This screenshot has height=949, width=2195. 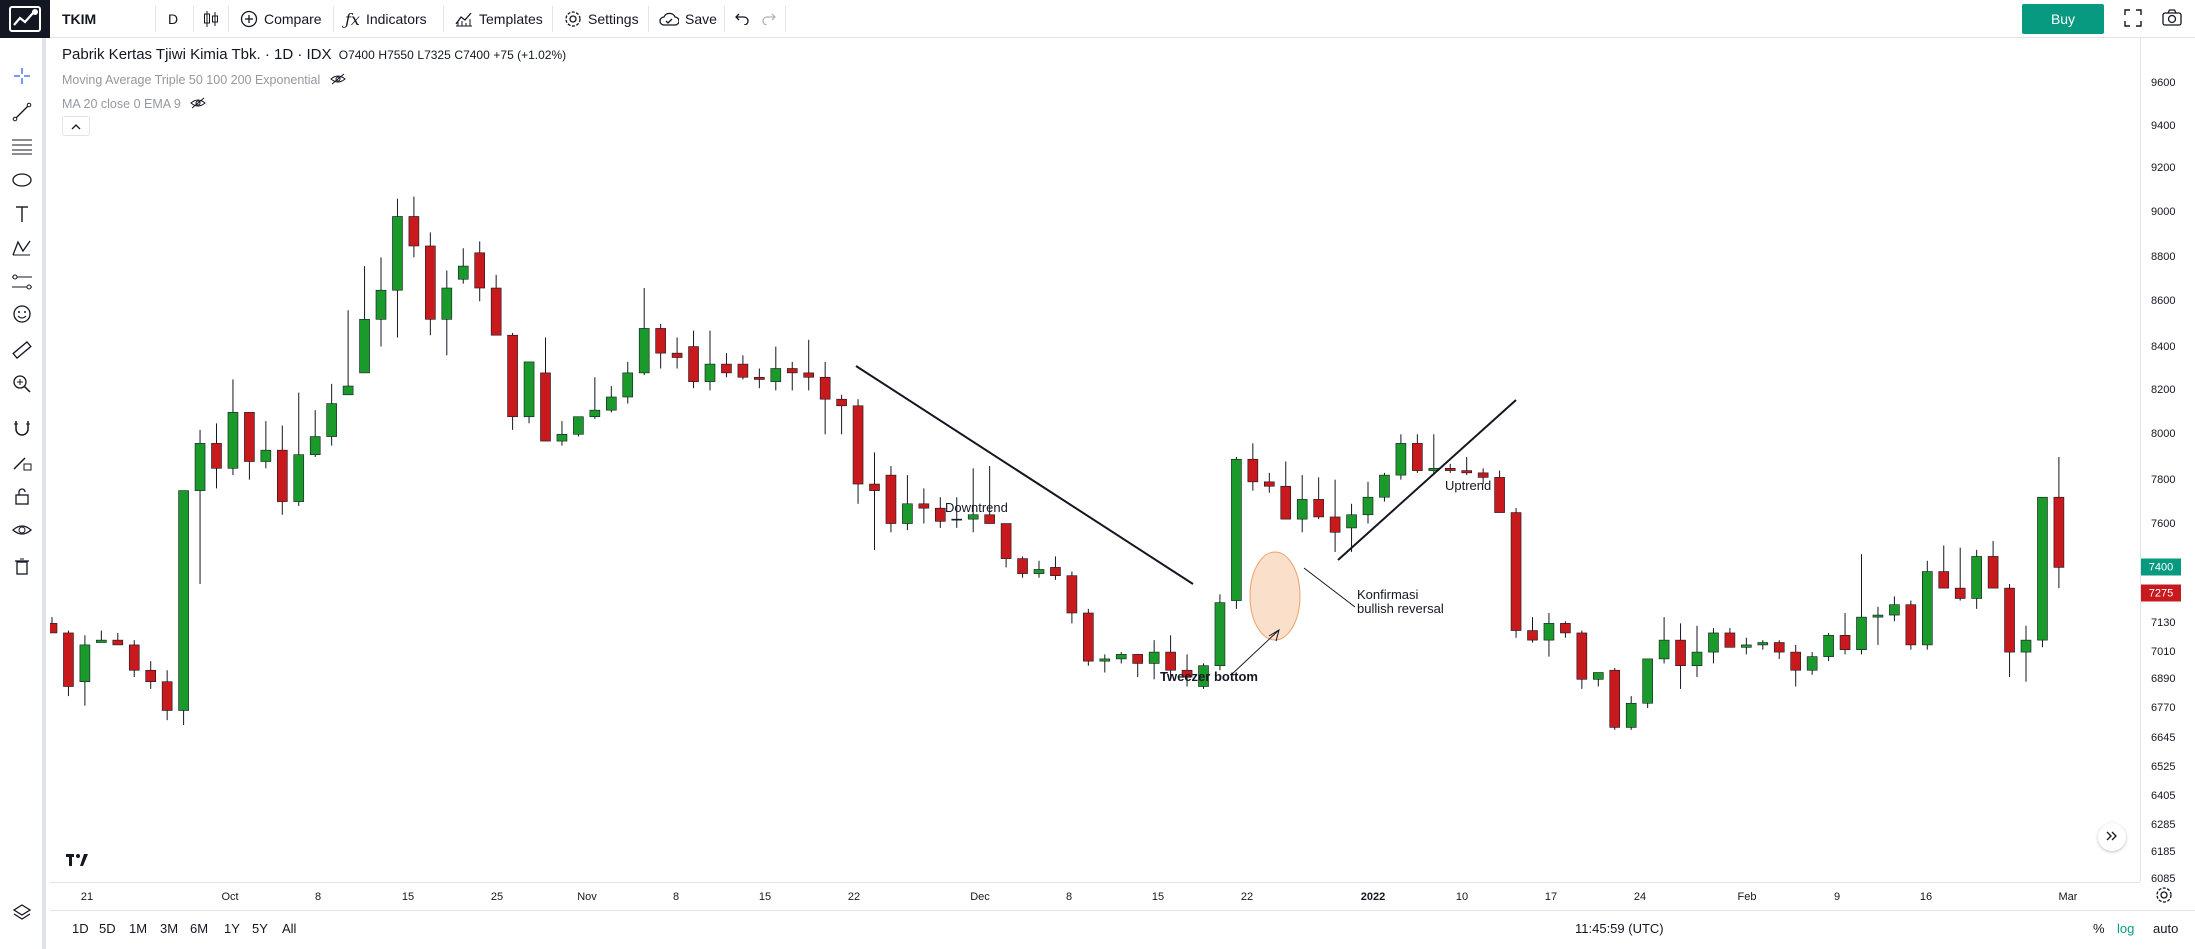 What do you see at coordinates (434, 55) in the screenshot?
I see `legend-low: L7325` at bounding box center [434, 55].